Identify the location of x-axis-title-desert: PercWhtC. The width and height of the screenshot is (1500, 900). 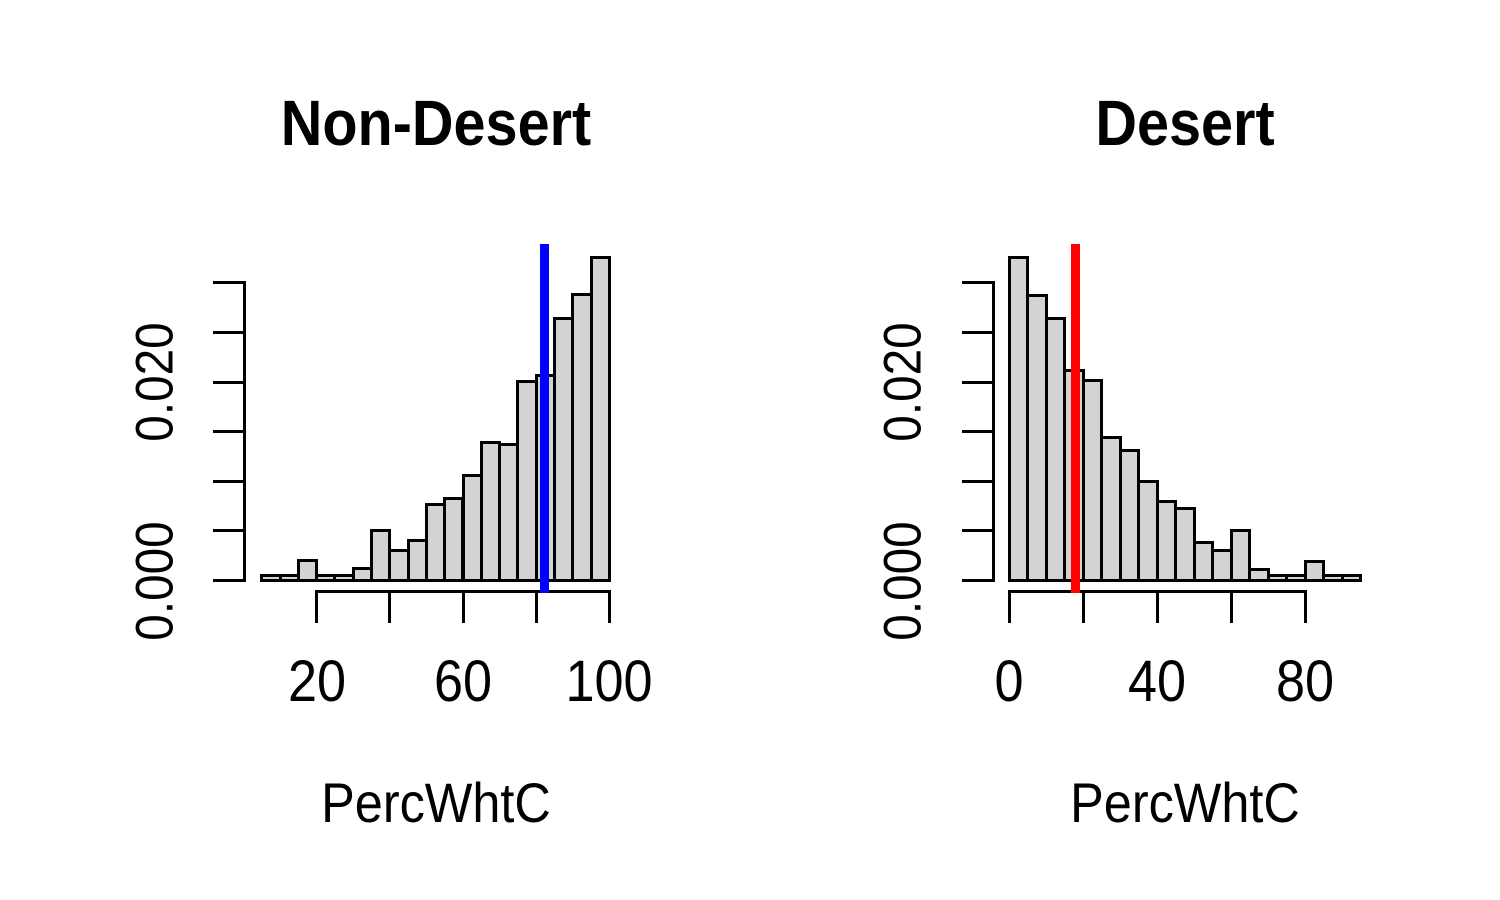
(1185, 802).